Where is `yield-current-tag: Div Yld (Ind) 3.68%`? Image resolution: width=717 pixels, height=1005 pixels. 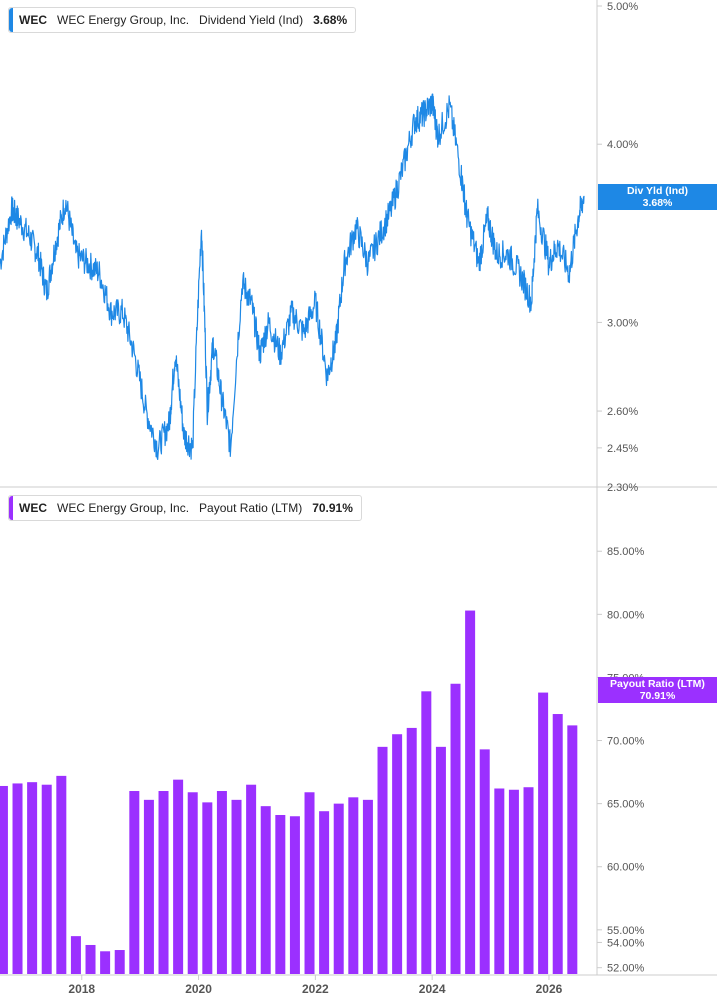 yield-current-tag: Div Yld (Ind) 3.68% is located at coordinates (657, 197).